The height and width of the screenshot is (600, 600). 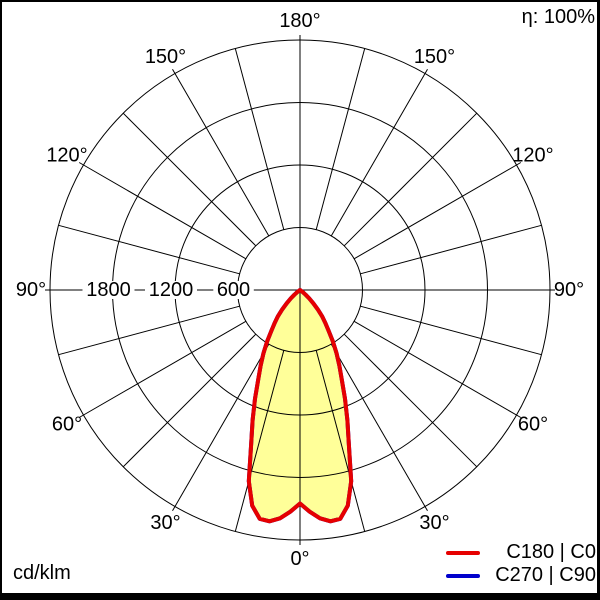 I want to click on grid-radial-165-left, so click(x=259, y=139).